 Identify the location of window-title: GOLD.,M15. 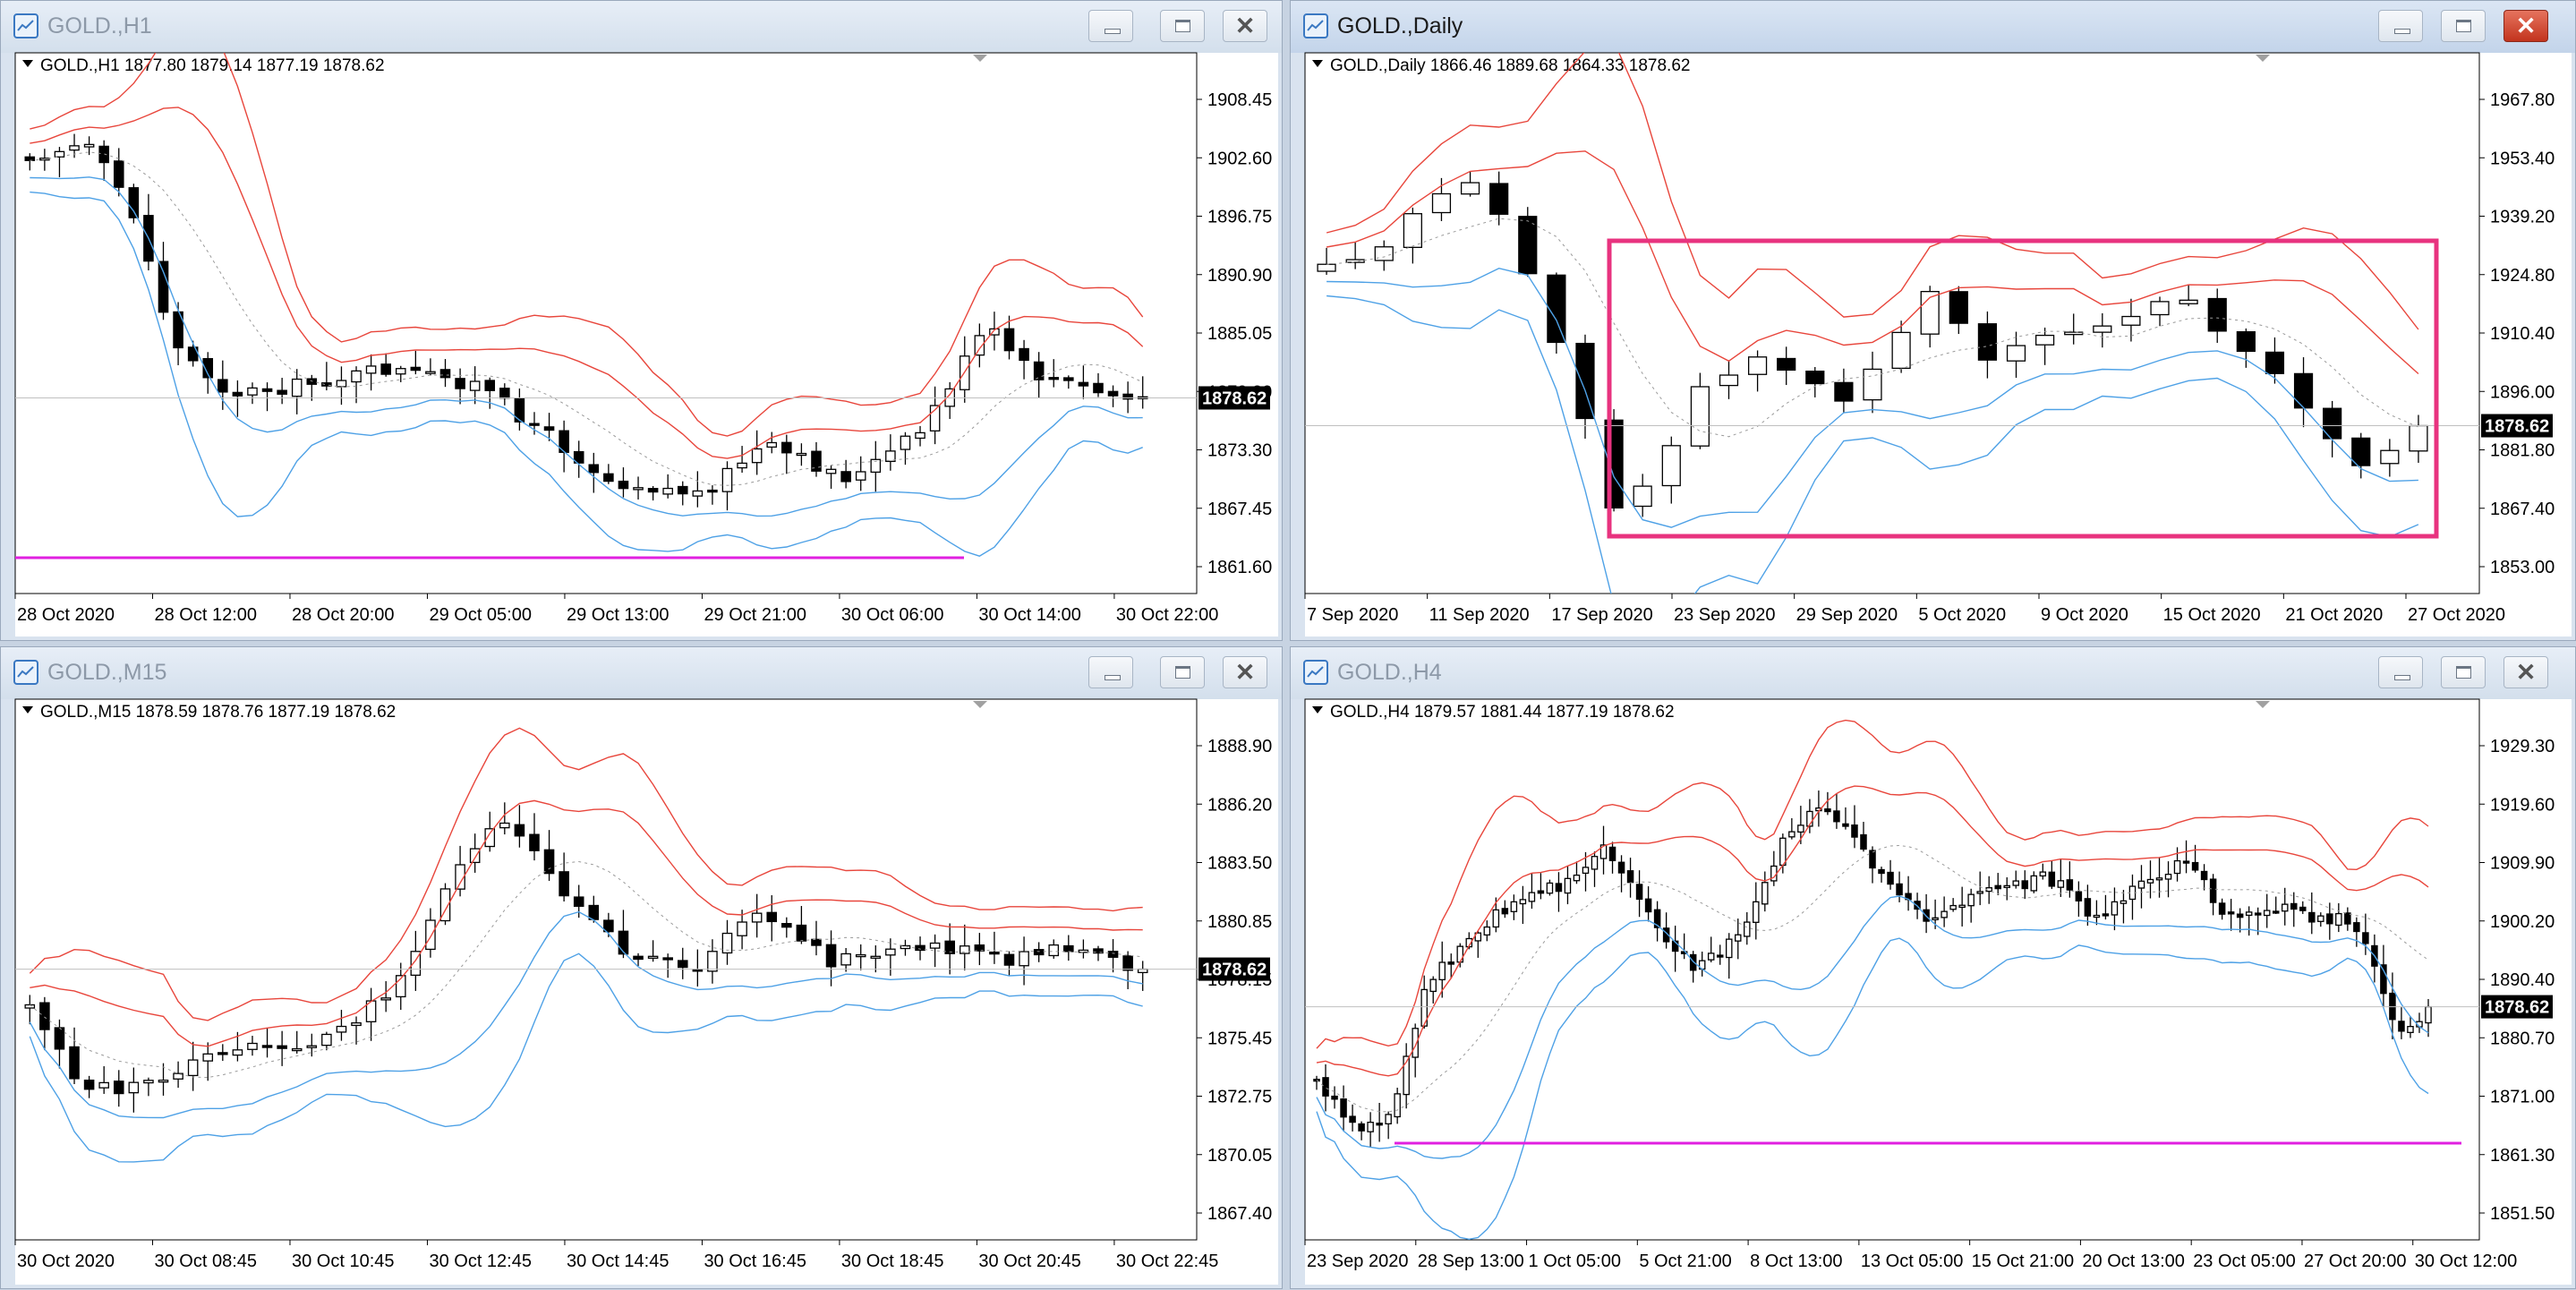
(107, 672).